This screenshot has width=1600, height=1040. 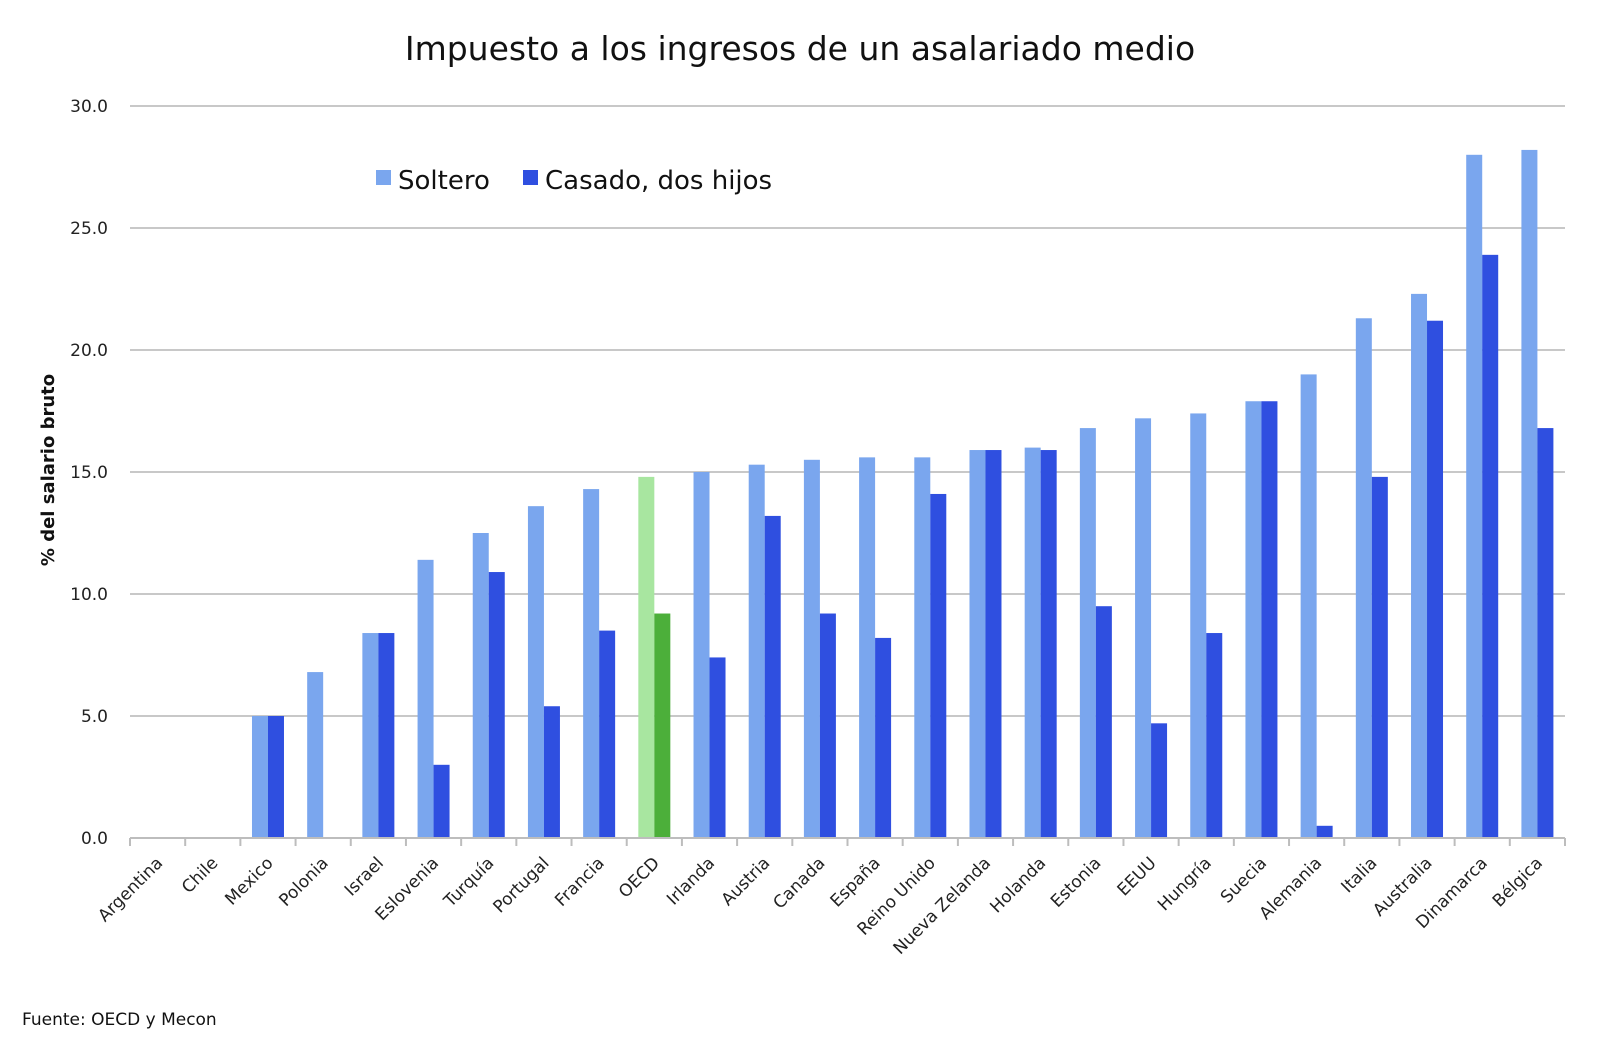 What do you see at coordinates (522, 885) in the screenshot?
I see `x-category-label: Portugal` at bounding box center [522, 885].